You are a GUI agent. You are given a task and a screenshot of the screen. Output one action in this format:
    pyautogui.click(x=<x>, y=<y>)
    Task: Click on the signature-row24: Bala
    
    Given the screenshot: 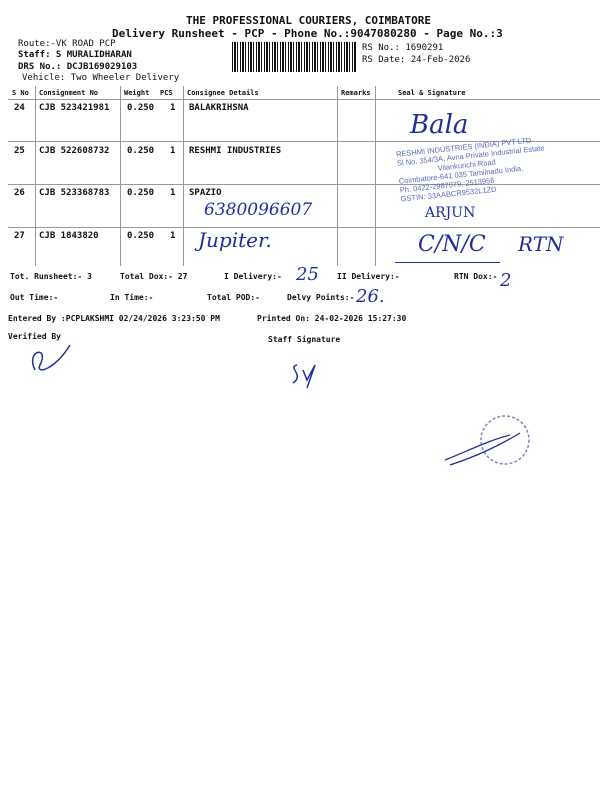 What is the action you would take?
    pyautogui.click(x=439, y=125)
    